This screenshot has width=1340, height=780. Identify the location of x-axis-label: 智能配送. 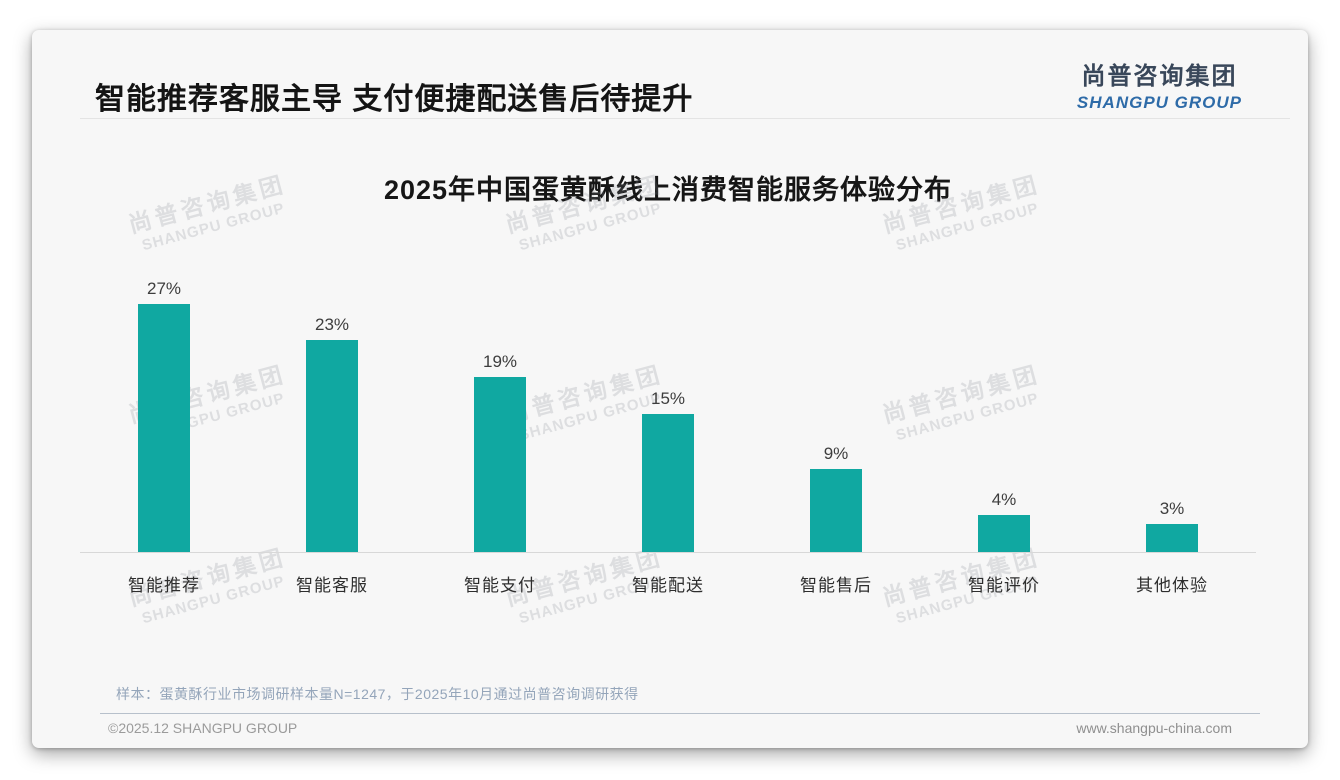
(668, 585).